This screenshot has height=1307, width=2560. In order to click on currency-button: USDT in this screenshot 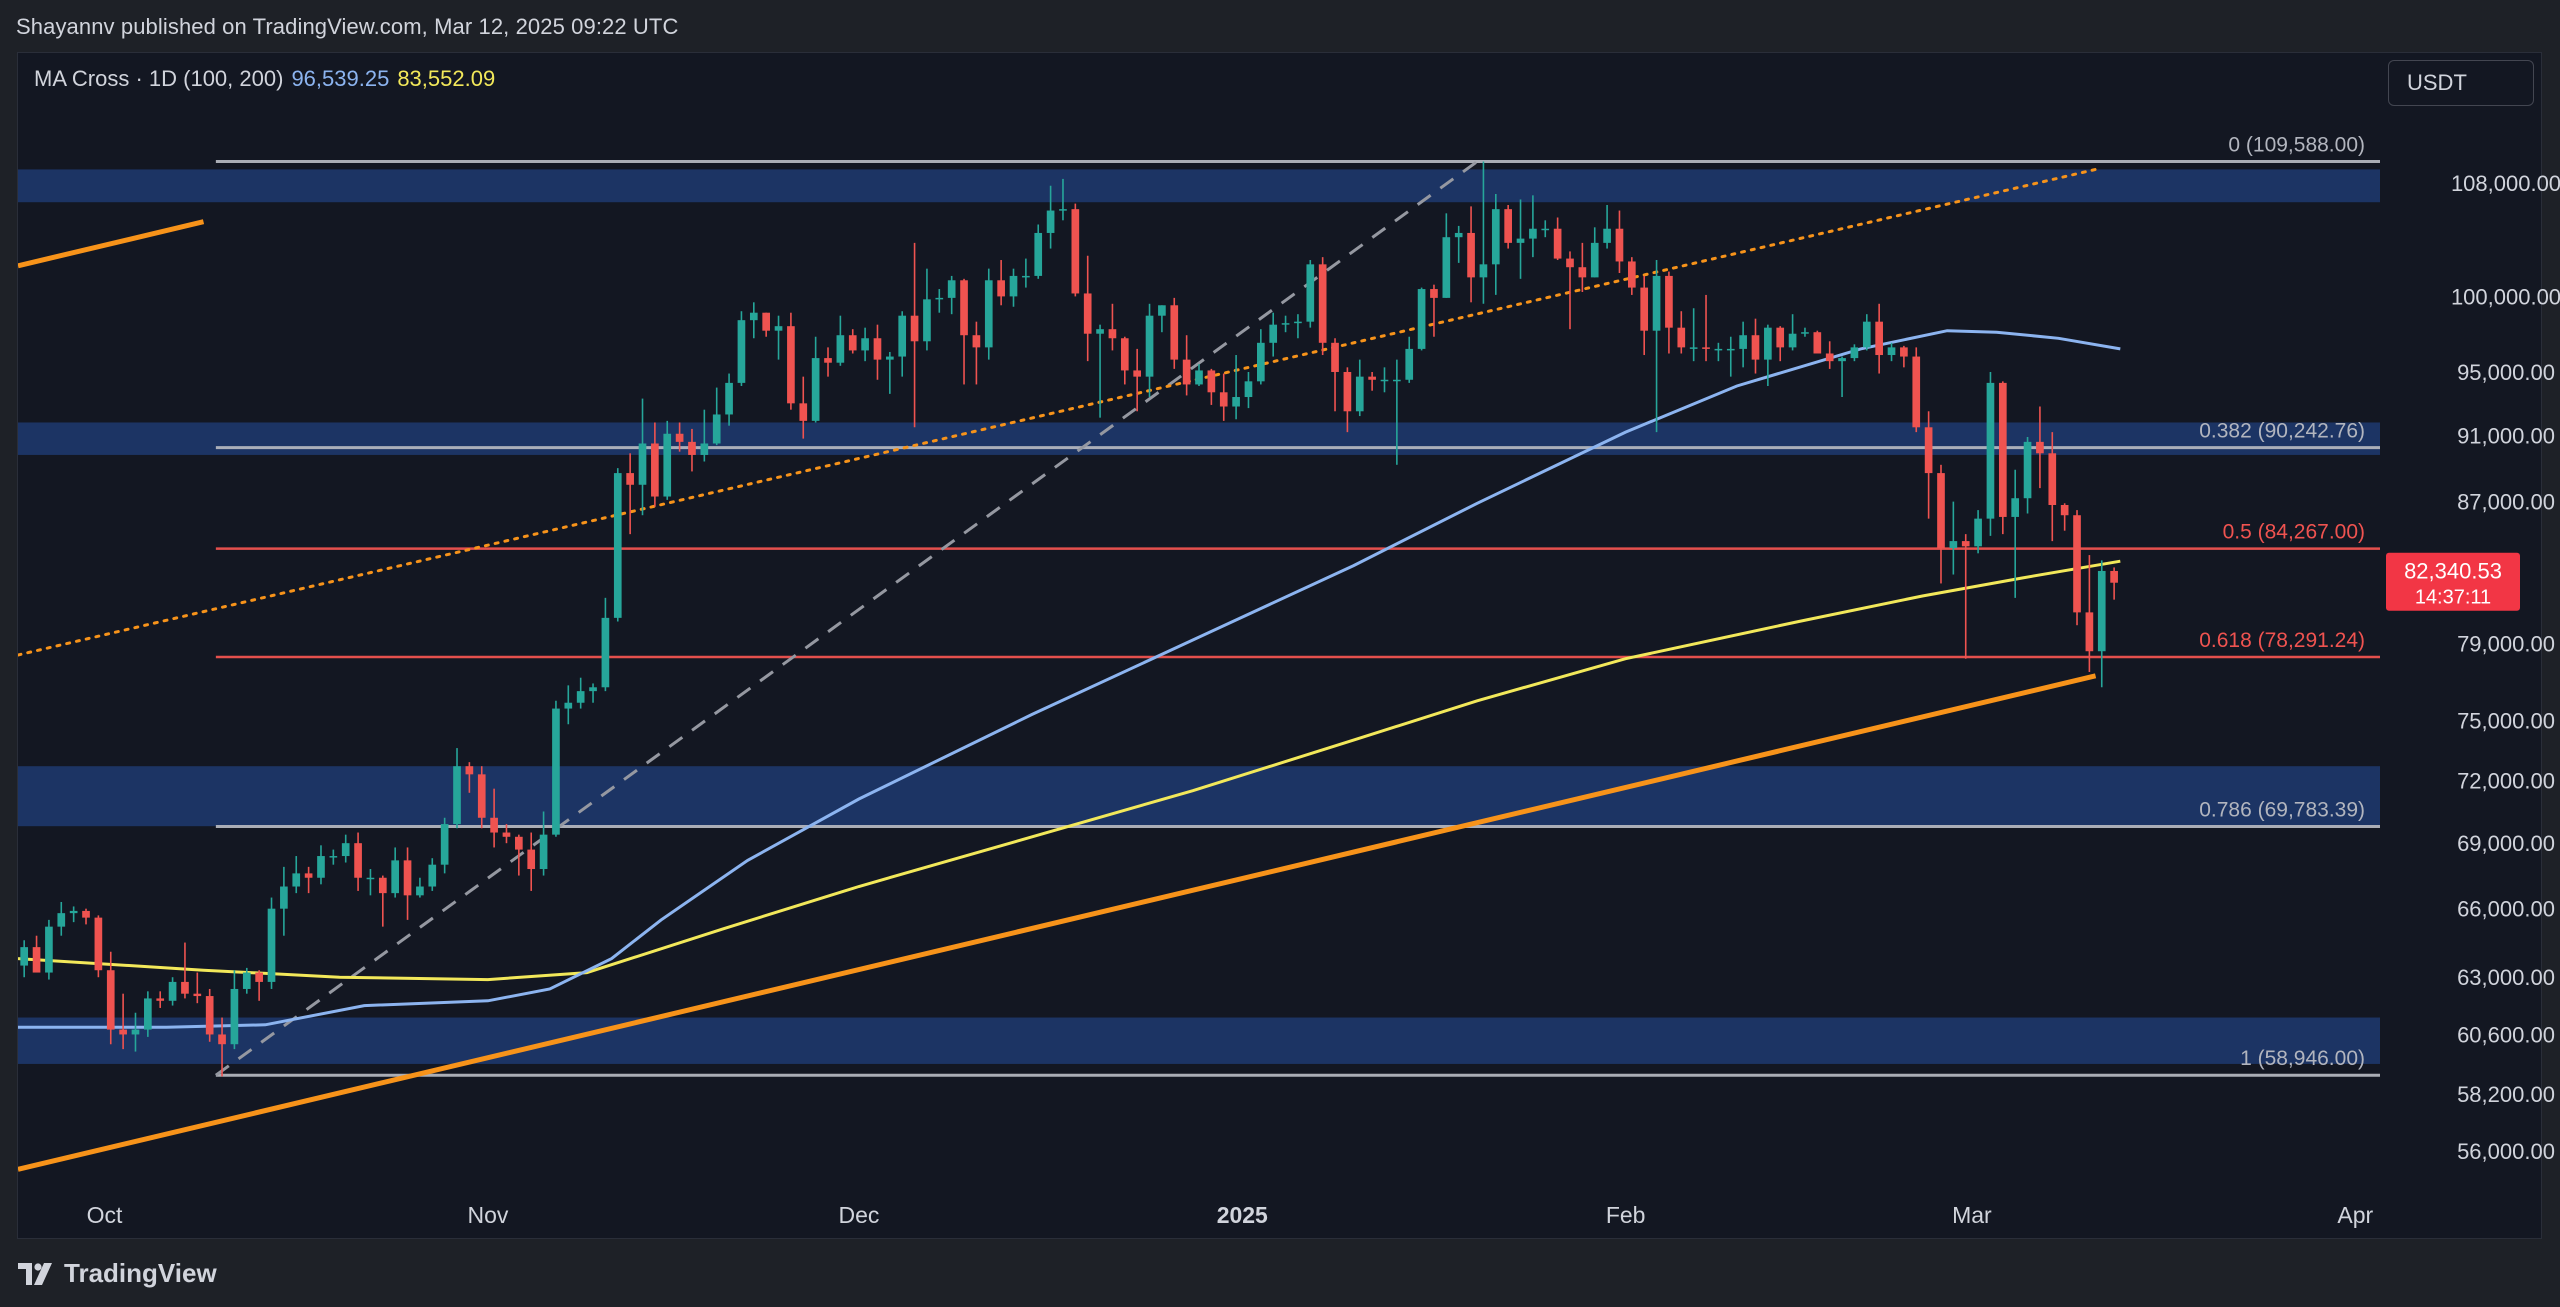, I will do `click(2461, 83)`.